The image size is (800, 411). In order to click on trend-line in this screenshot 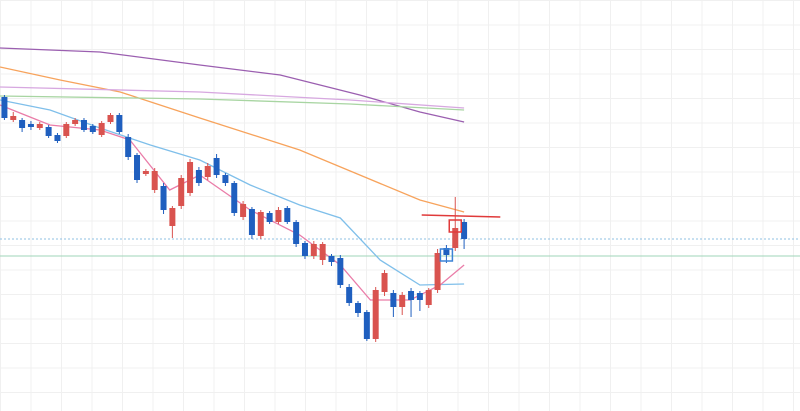, I will do `click(461, 216)`.